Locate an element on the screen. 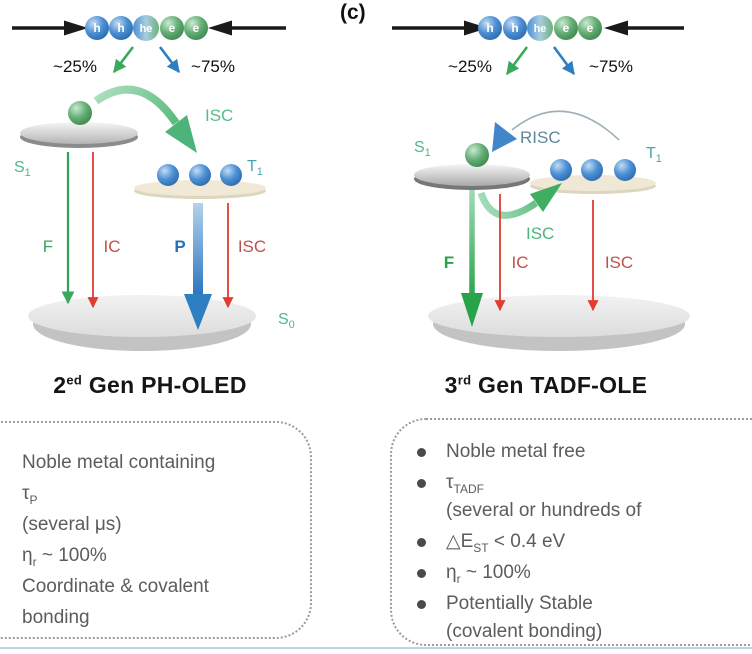 Image resolution: width=752 pixels, height=654 pixels. title-text: Gen TADF-OLE is located at coordinates (559, 385).